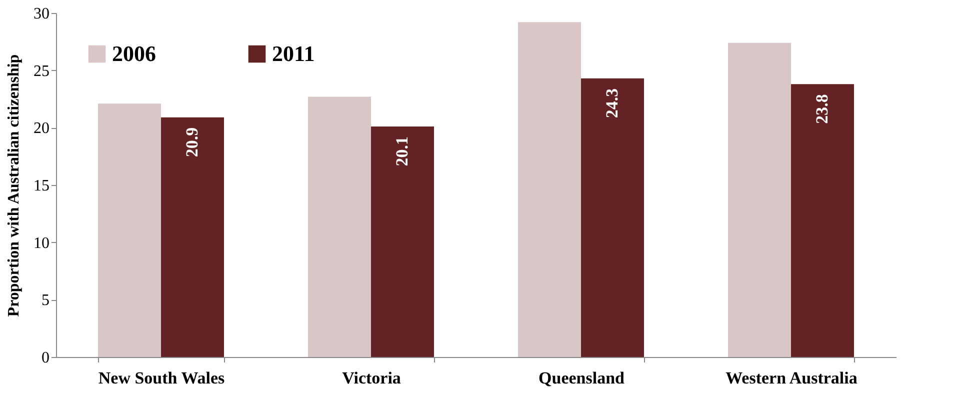 The image size is (960, 403). What do you see at coordinates (402, 151) in the screenshot?
I see `data-label: 20.1` at bounding box center [402, 151].